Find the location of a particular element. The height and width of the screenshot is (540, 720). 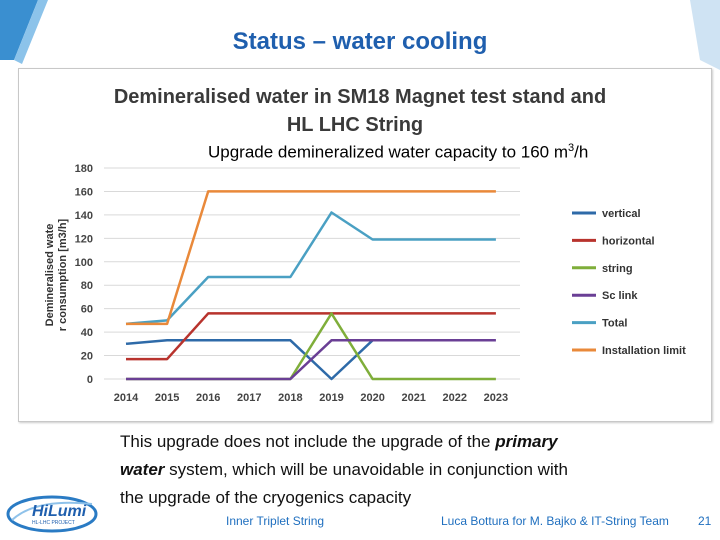

chart-title-line2: HL LHC String is located at coordinates (355, 125).